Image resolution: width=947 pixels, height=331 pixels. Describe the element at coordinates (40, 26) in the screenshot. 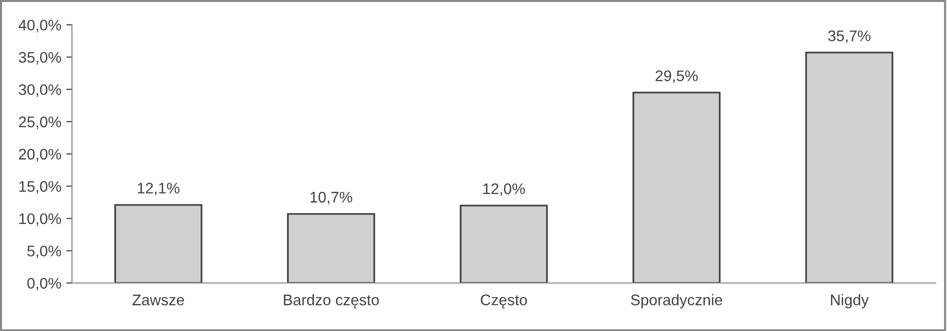

I see `y-tick-label: 40,0%` at that location.